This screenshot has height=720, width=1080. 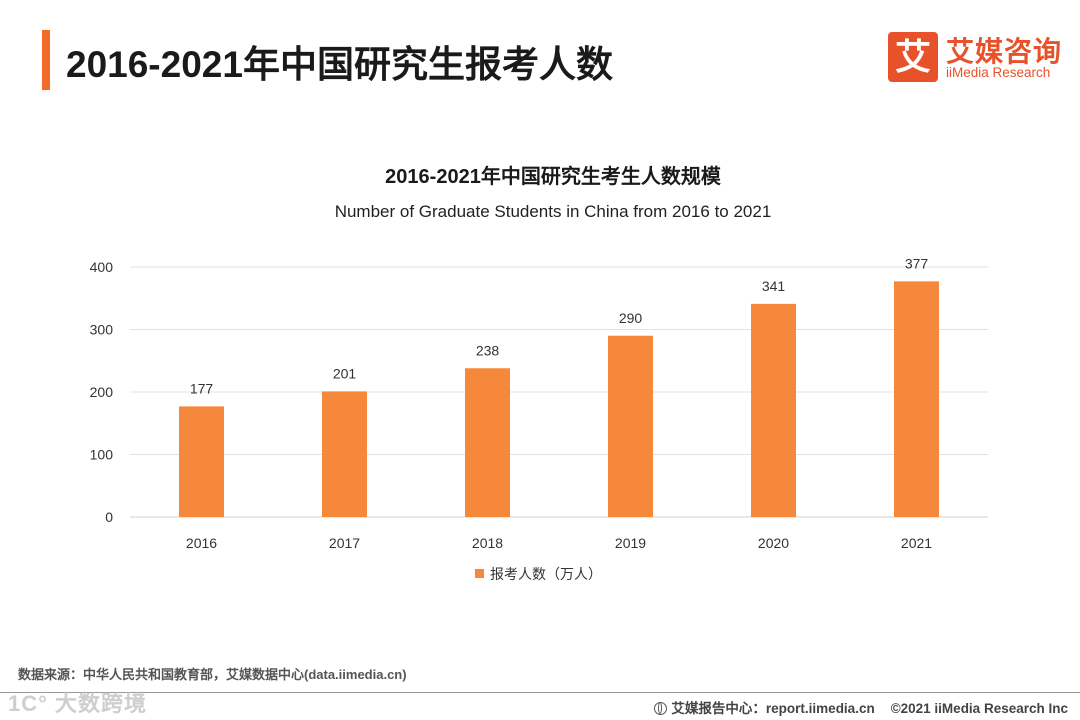 What do you see at coordinates (339, 64) in the screenshot?
I see `page-title: 2016-2021年中国研究生报考人数` at bounding box center [339, 64].